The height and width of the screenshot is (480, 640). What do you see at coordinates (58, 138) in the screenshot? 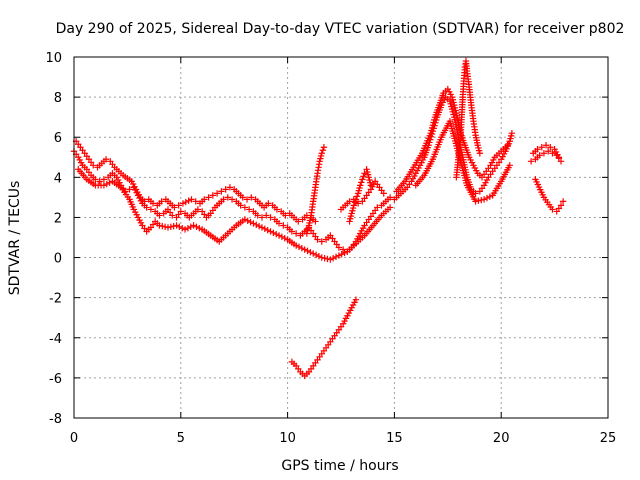
I see `y-tick-label: 6` at bounding box center [58, 138].